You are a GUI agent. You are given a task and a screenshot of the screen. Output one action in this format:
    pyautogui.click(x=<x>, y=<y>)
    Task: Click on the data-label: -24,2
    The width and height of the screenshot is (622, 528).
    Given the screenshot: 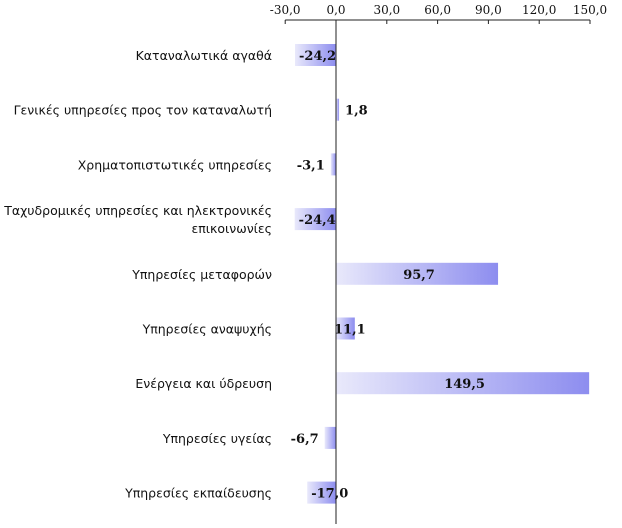 What is the action you would take?
    pyautogui.click(x=317, y=56)
    